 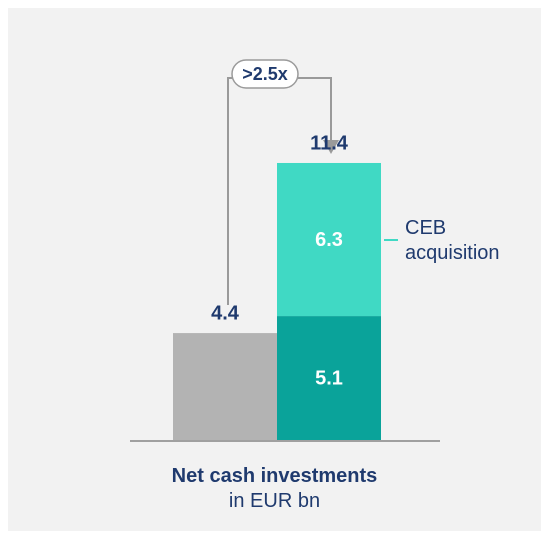 What do you see at coordinates (452, 240) in the screenshot?
I see `legend-label: CEB acquisition` at bounding box center [452, 240].